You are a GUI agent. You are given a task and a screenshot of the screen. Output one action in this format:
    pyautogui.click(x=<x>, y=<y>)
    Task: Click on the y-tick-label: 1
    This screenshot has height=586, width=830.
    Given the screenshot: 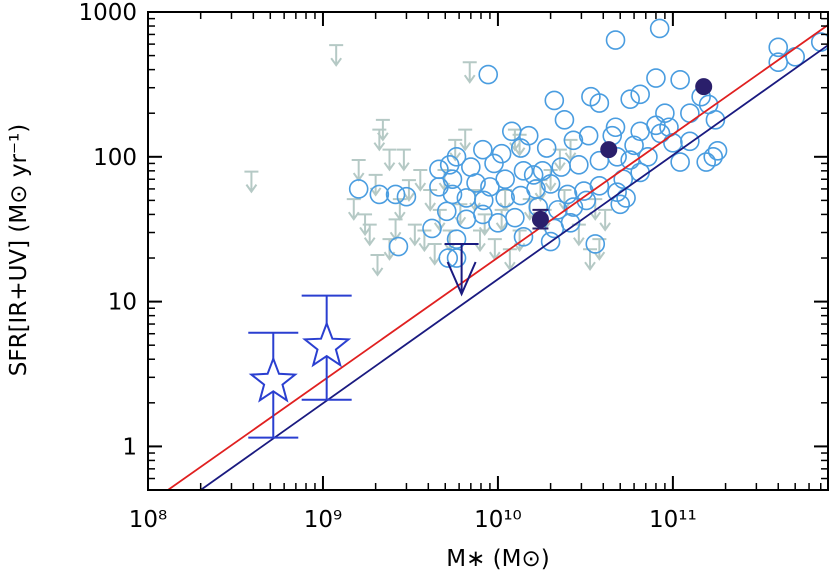 What is the action you would take?
    pyautogui.click(x=129, y=447)
    